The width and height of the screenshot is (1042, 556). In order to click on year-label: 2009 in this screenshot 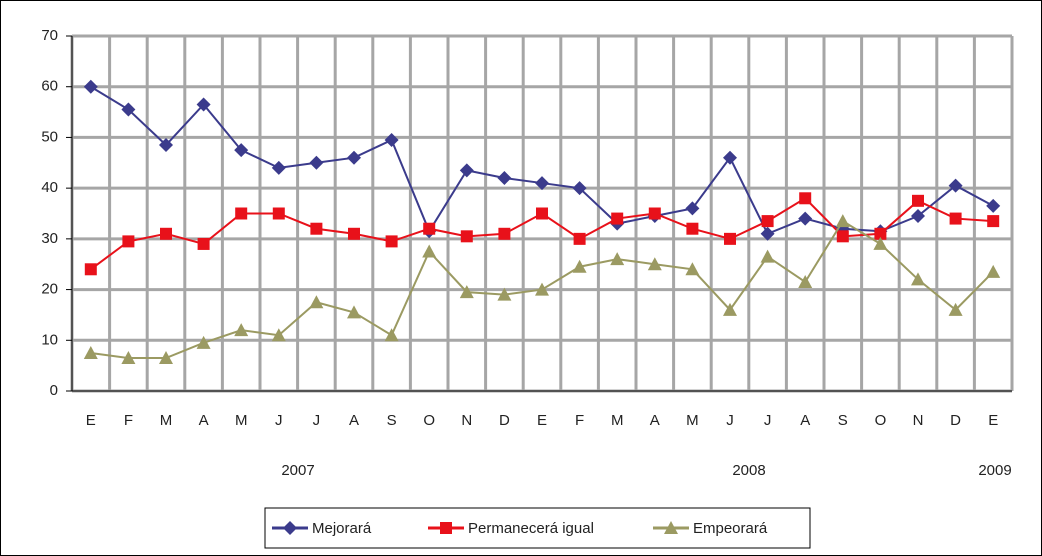, I will do `click(994, 470)`.